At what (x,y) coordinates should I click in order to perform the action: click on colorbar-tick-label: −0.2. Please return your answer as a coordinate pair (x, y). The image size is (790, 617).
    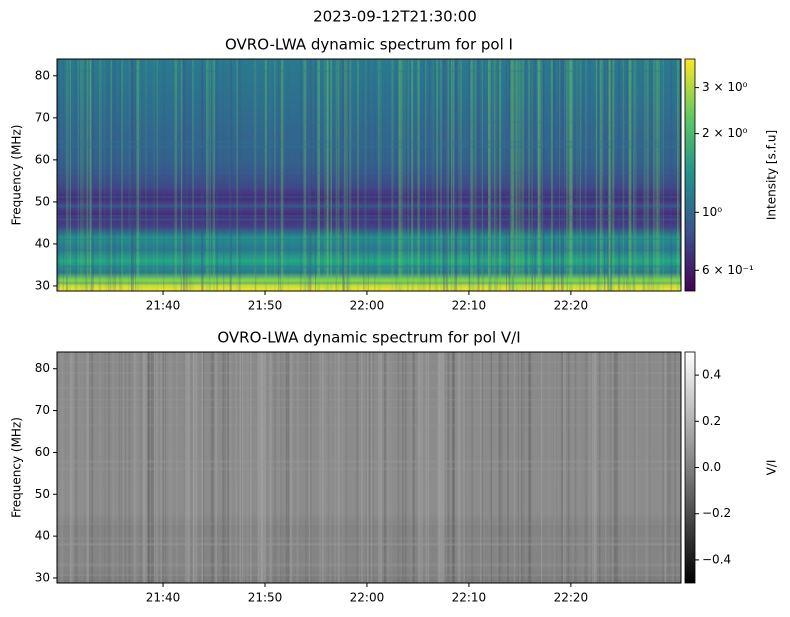
    Looking at the image, I should click on (716, 513).